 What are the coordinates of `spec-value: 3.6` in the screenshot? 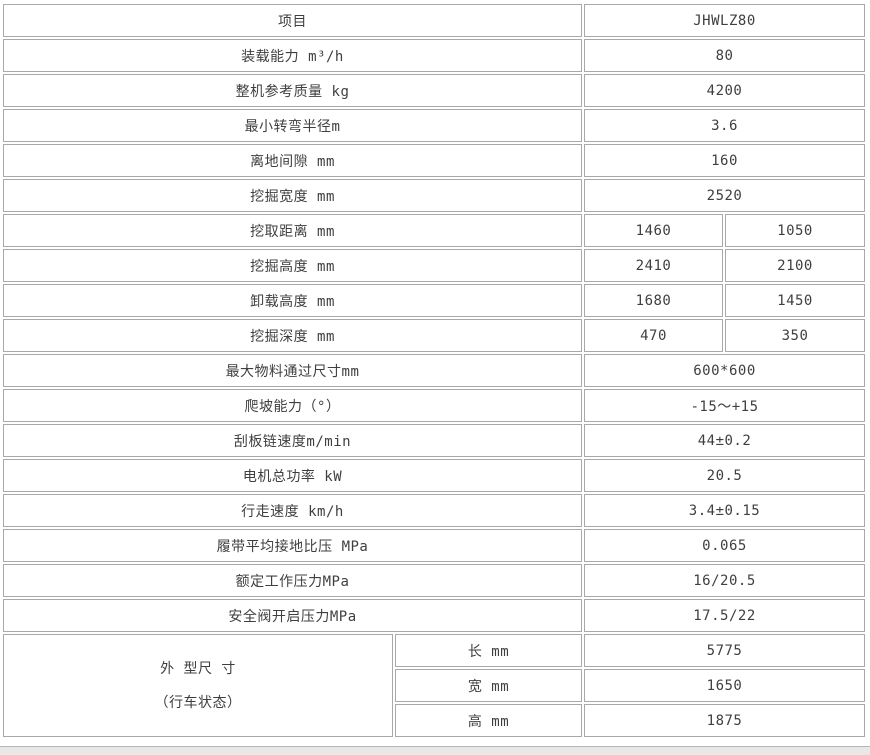 It's located at (725, 125).